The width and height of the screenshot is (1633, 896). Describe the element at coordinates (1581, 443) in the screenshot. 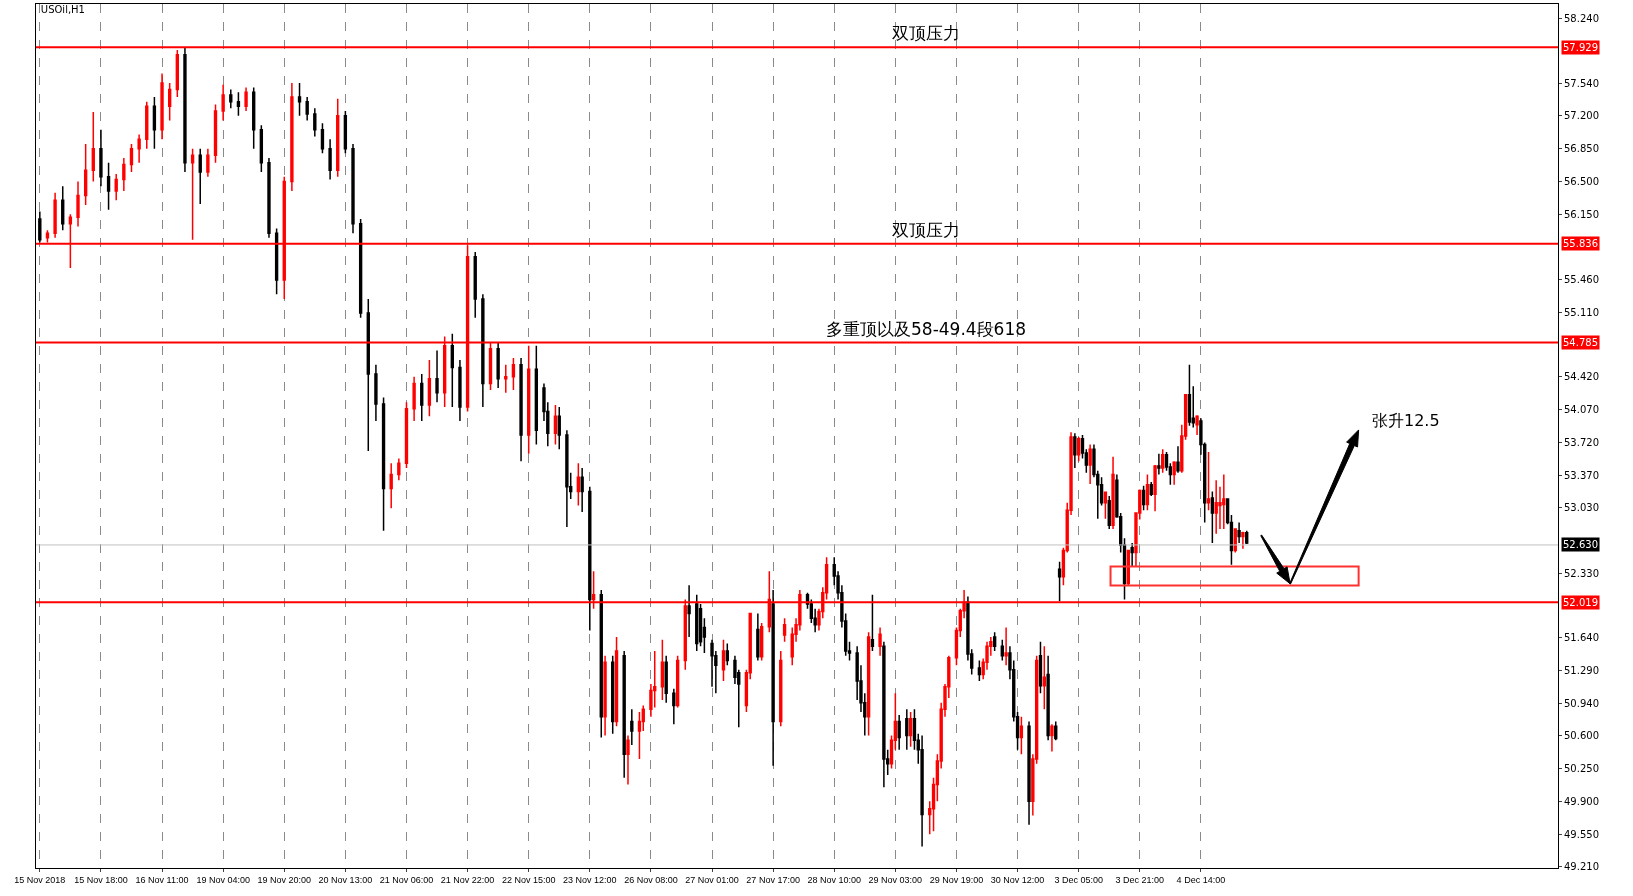

I see `y-tick-label: 53.720` at that location.